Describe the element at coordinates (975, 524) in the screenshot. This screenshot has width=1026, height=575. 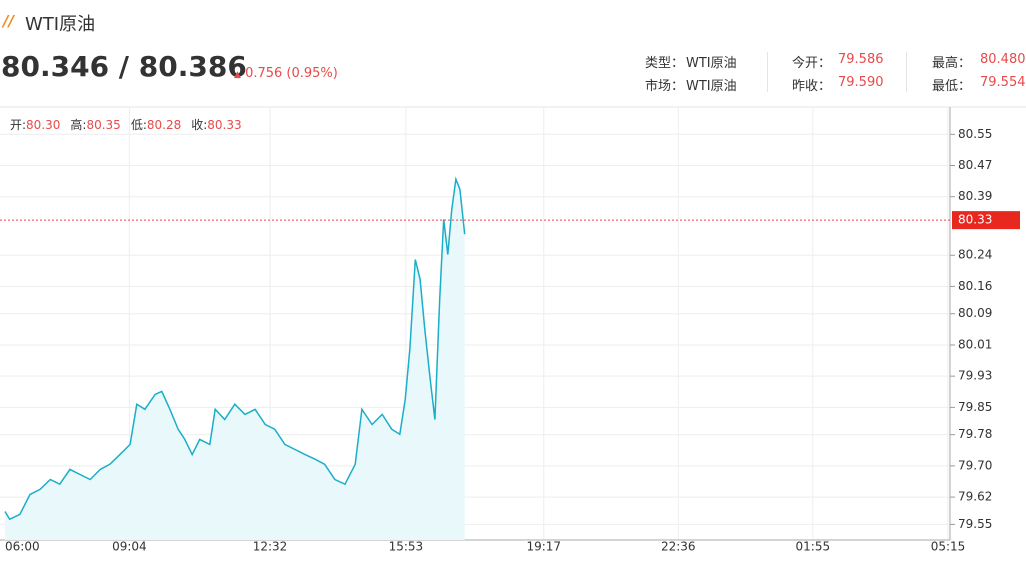
I see `y-tick-label: 79.55` at that location.